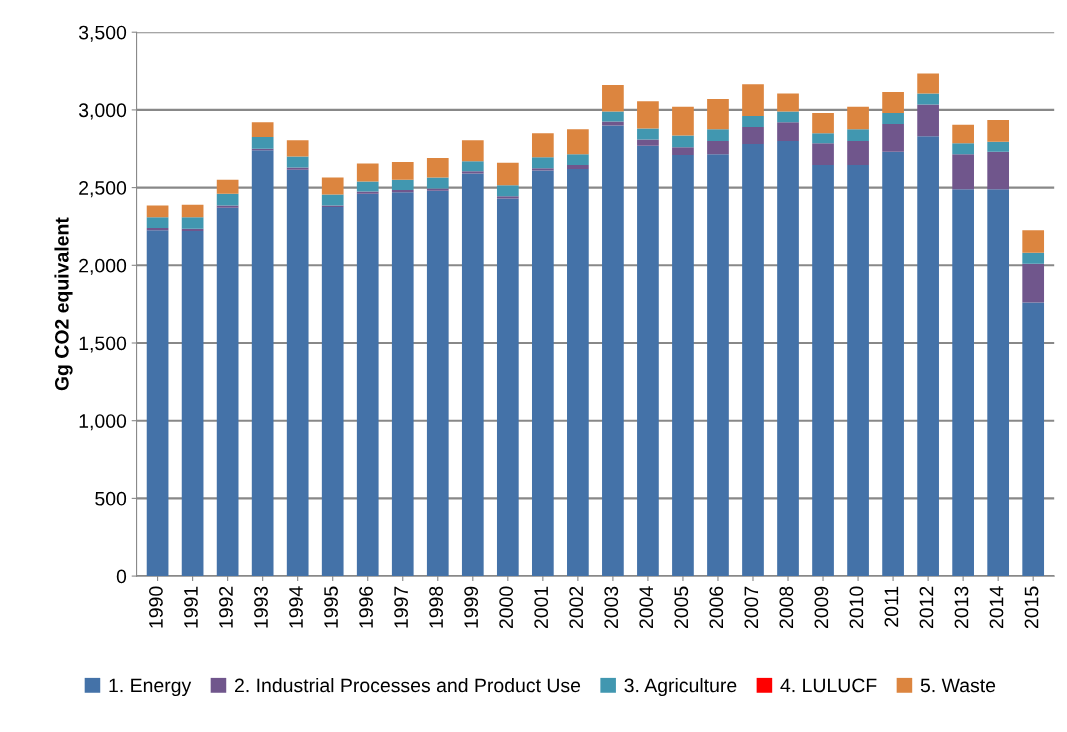 The image size is (1067, 732). Describe the element at coordinates (103, 344) in the screenshot. I see `y-tick-label: 1,500` at that location.